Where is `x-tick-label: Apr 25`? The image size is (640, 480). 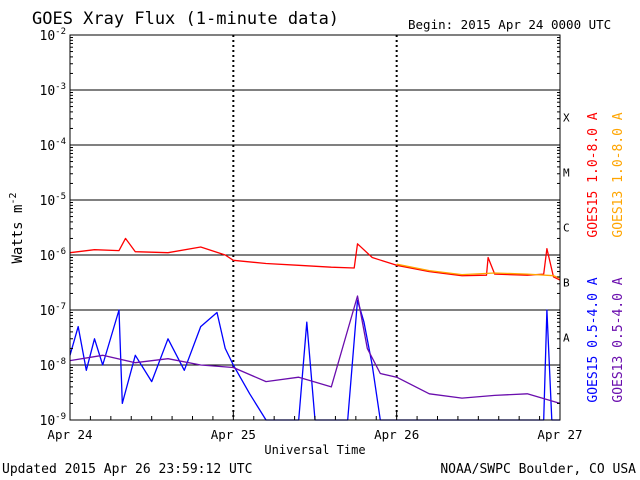
x-tick-label: Apr 25 is located at coordinates (233, 434).